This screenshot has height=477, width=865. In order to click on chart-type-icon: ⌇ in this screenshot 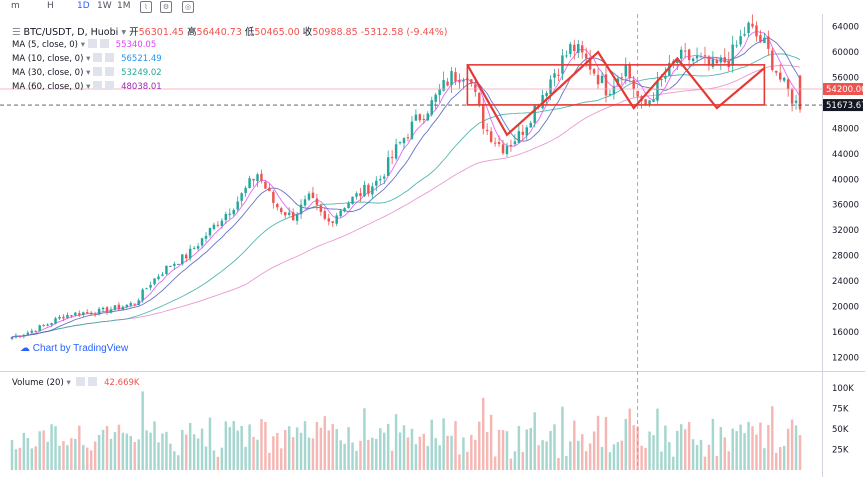, I will do `click(146, 7)`.